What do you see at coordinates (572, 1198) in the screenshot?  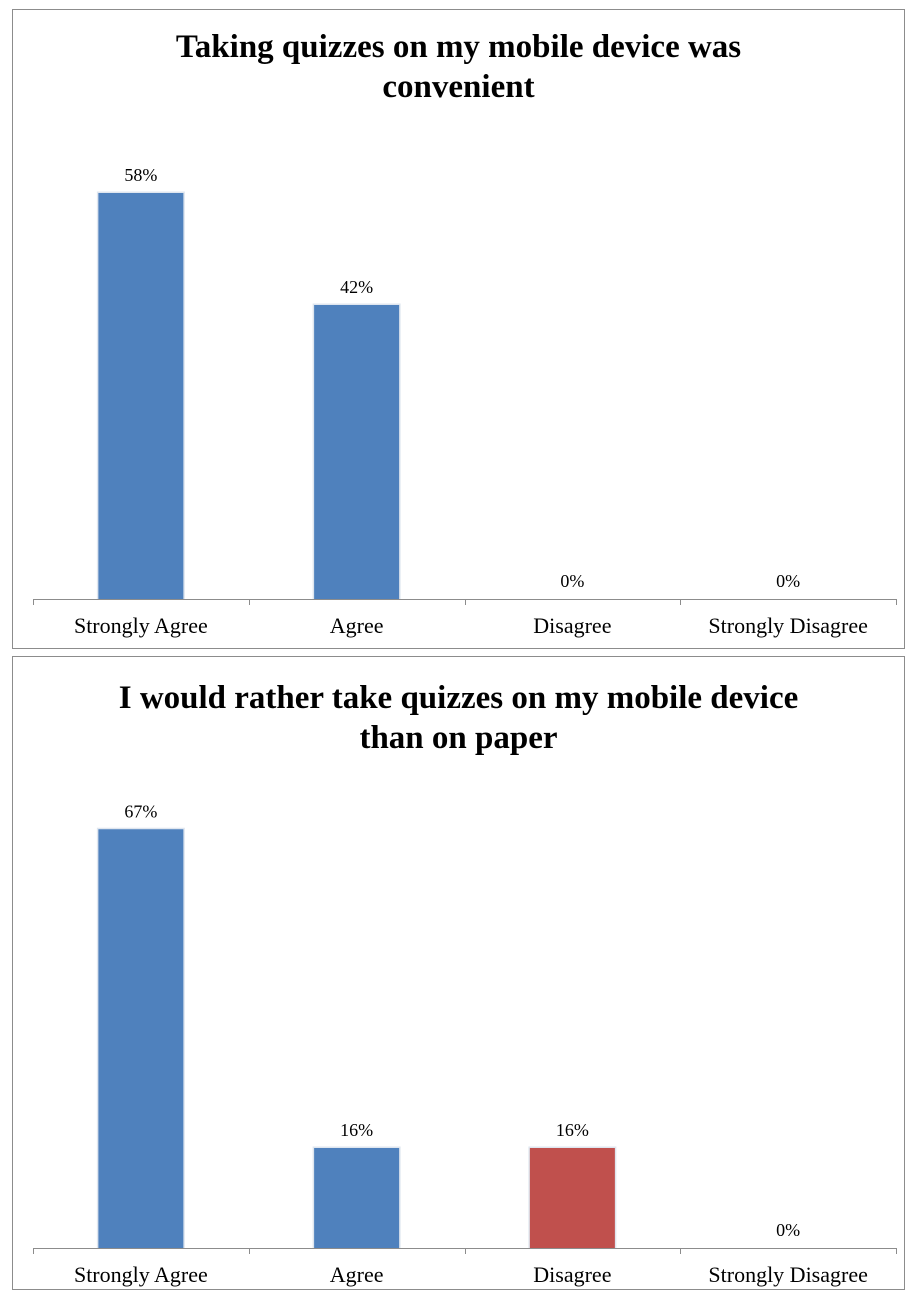 I see `bar-disagree` at bounding box center [572, 1198].